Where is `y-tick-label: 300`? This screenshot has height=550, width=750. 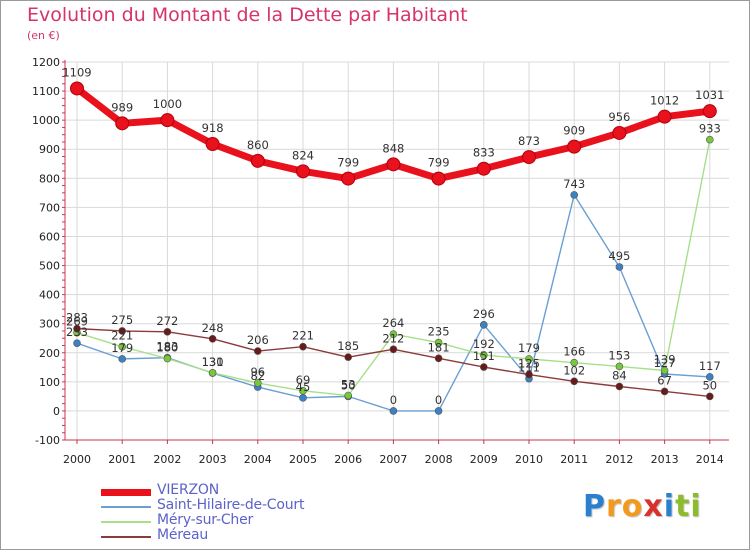 y-tick-label: 300 is located at coordinates (49, 324).